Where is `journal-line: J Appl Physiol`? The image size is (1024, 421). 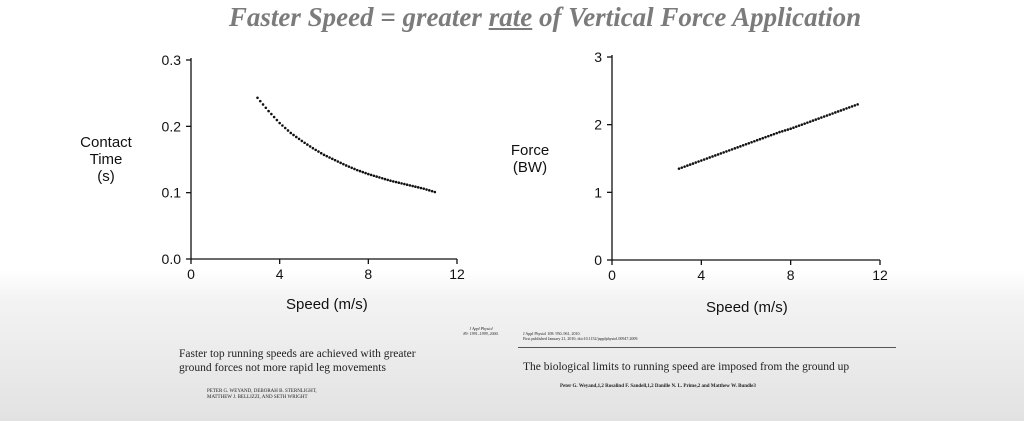 journal-line: J Appl Physiol is located at coordinates (481, 328).